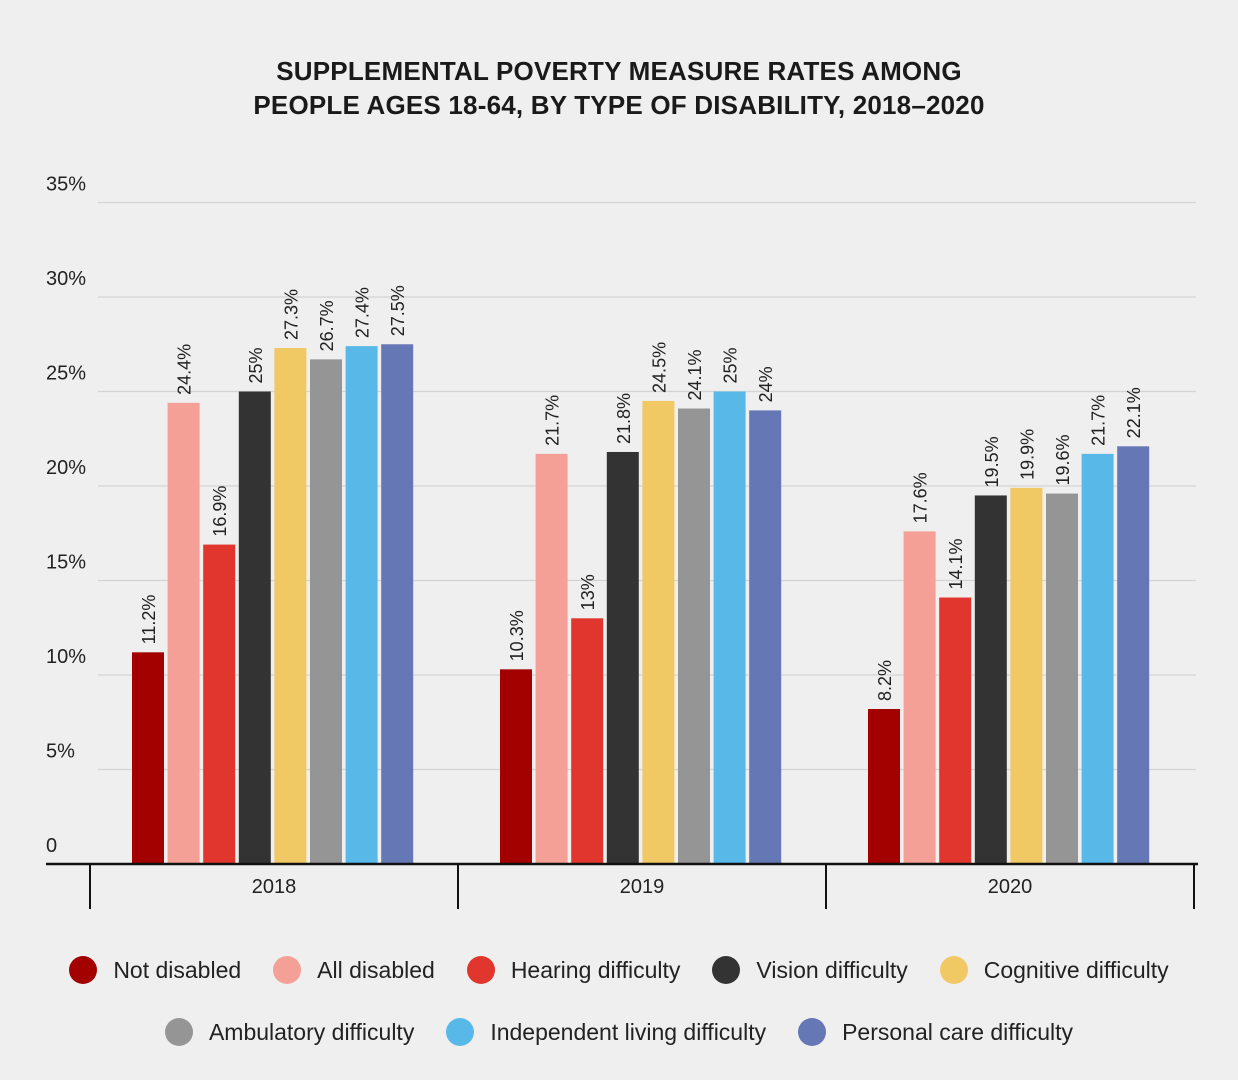 This screenshot has width=1238, height=1080. Describe the element at coordinates (619, 71) in the screenshot. I see `chart-title-line-1: SUPPLEMENTAL POVERTY MEASURE RATES AMONG` at that location.